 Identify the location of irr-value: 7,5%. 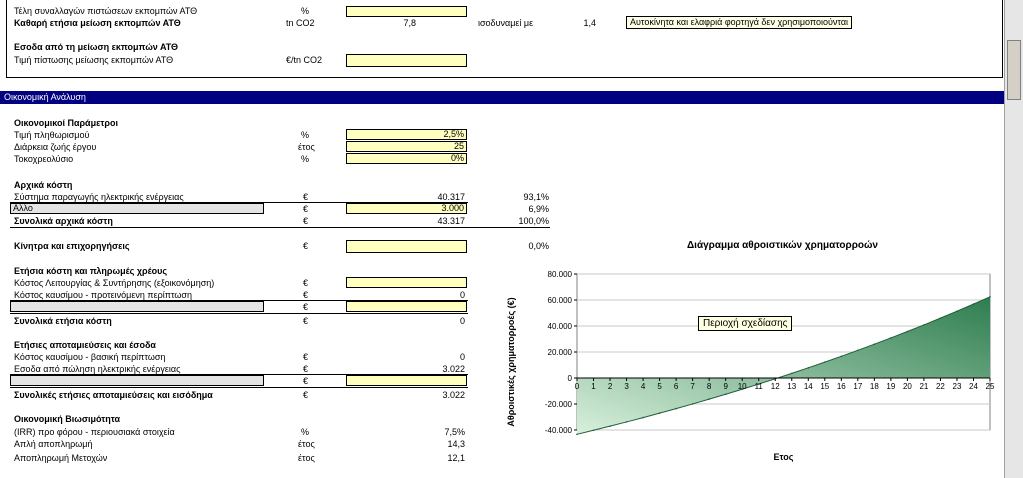
(454, 432).